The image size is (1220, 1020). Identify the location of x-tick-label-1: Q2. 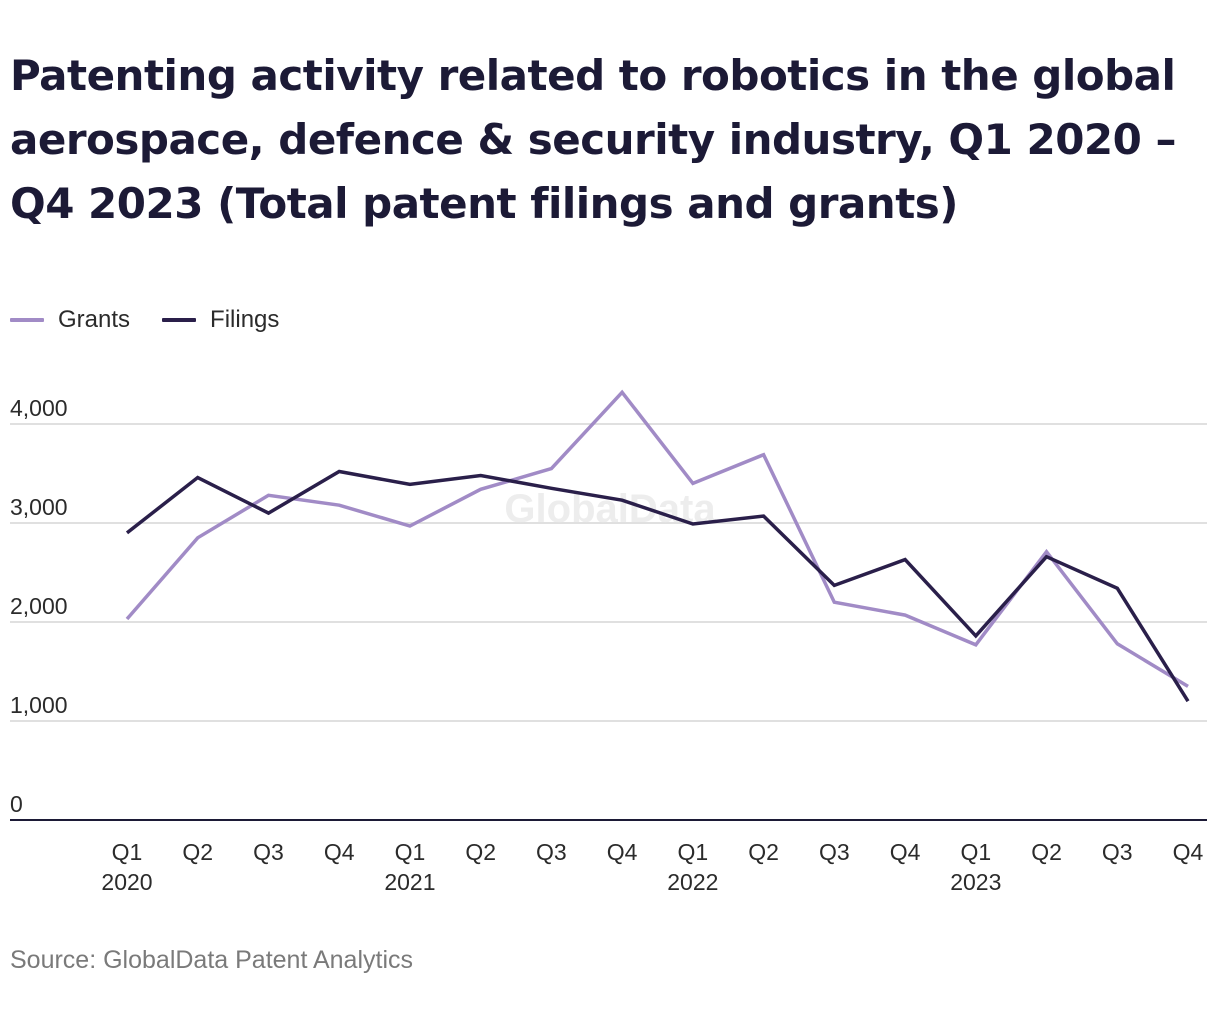
(197, 852).